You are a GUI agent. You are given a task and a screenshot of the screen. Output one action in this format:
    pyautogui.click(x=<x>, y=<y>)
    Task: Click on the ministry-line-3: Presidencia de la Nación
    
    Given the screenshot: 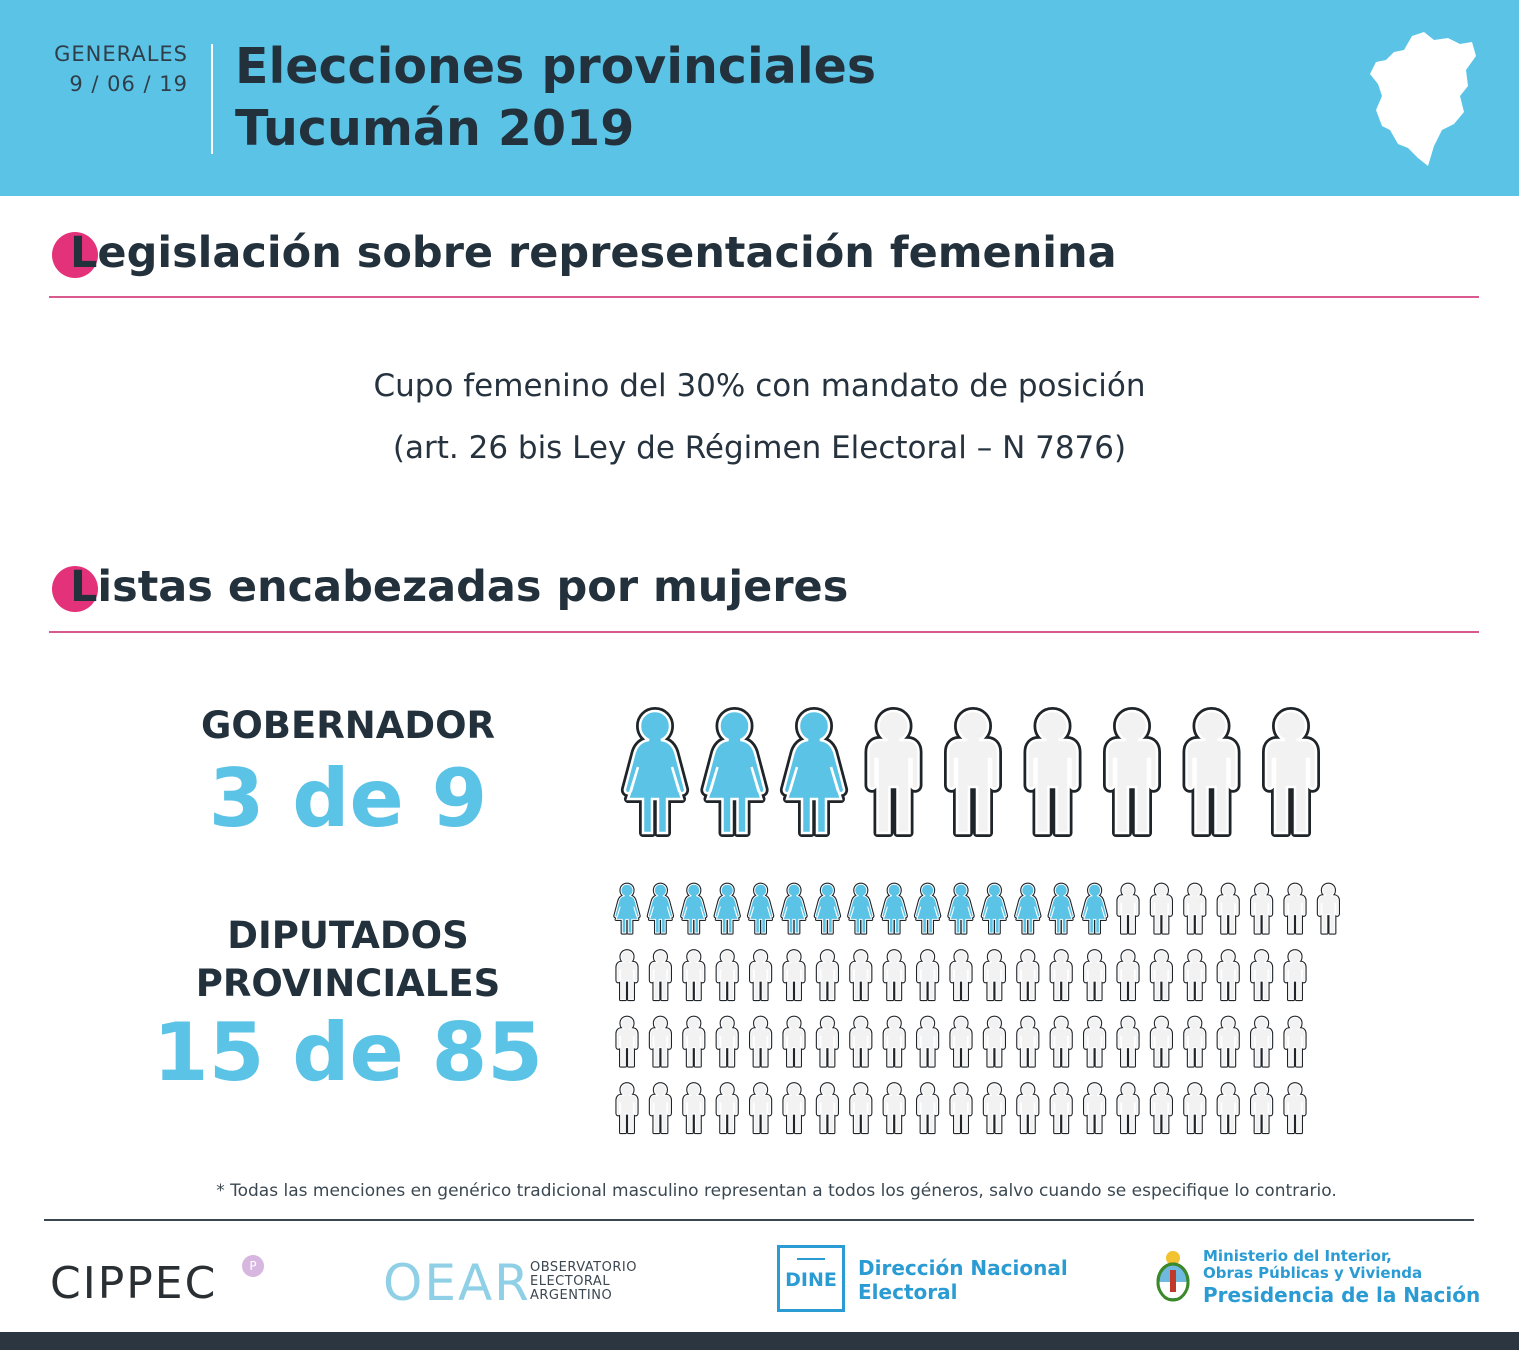 What is the action you would take?
    pyautogui.click(x=1342, y=1295)
    